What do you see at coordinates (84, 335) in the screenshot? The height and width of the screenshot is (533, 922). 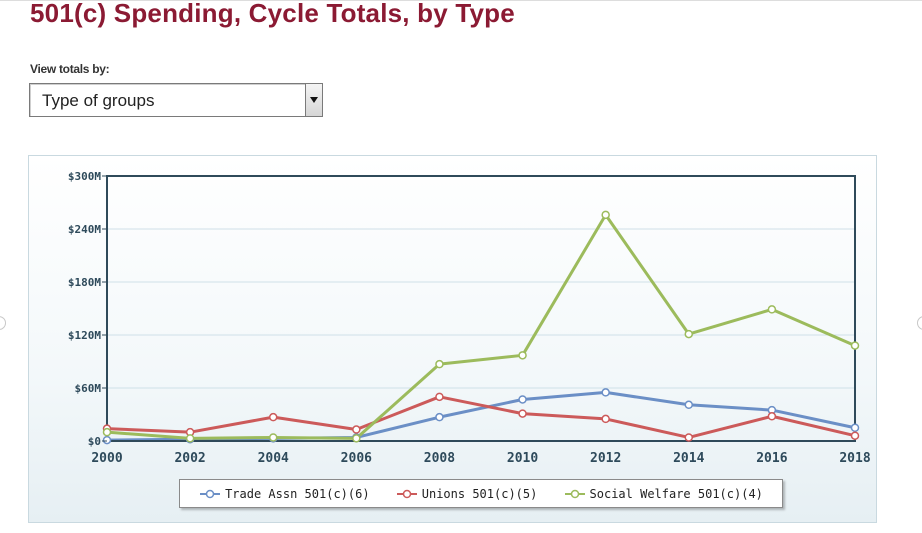 I see `y-tick-label: $120M` at bounding box center [84, 335].